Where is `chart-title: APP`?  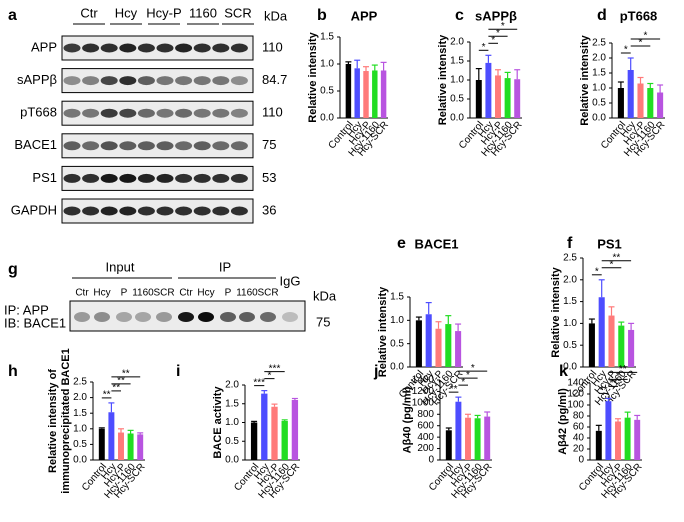
chart-title: APP is located at coordinates (364, 15).